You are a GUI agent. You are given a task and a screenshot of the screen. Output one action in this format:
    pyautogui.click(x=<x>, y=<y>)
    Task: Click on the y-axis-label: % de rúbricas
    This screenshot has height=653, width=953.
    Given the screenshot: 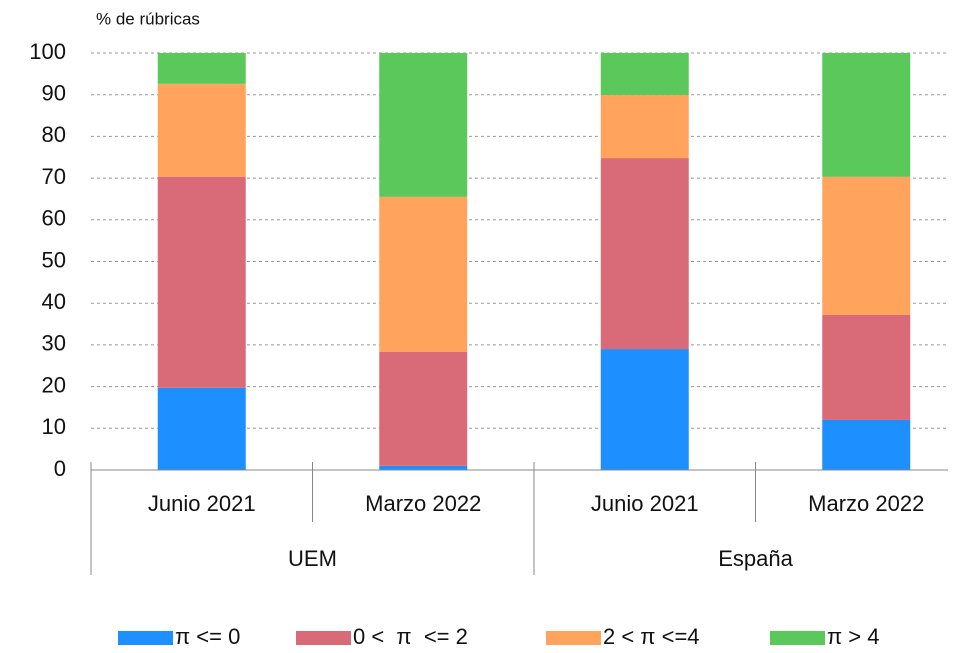 What is the action you would take?
    pyautogui.click(x=148, y=18)
    